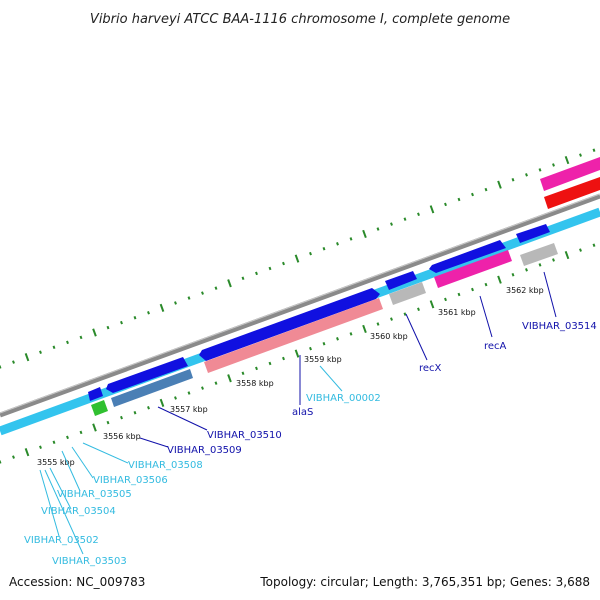  Describe the element at coordinates (165, 465) in the screenshot. I see `label-vibhar-03508: VIBHAR_03508` at that location.